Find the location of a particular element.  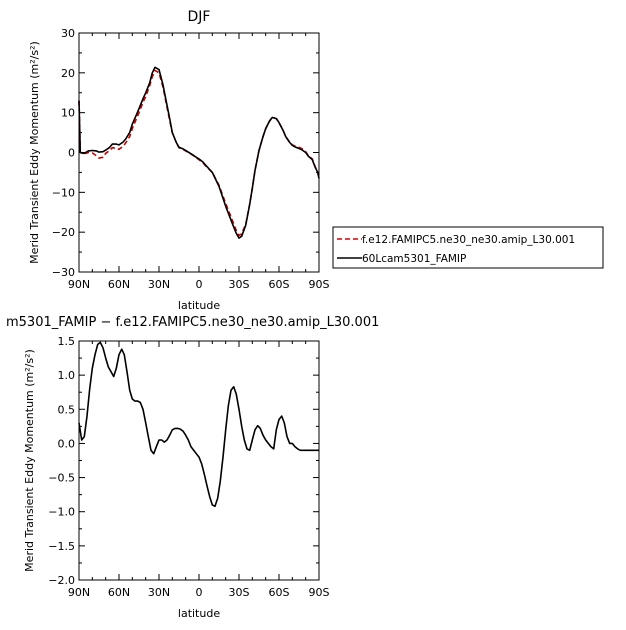

bottom-chart-y-tick-label: −1.0 is located at coordinates (61, 512).